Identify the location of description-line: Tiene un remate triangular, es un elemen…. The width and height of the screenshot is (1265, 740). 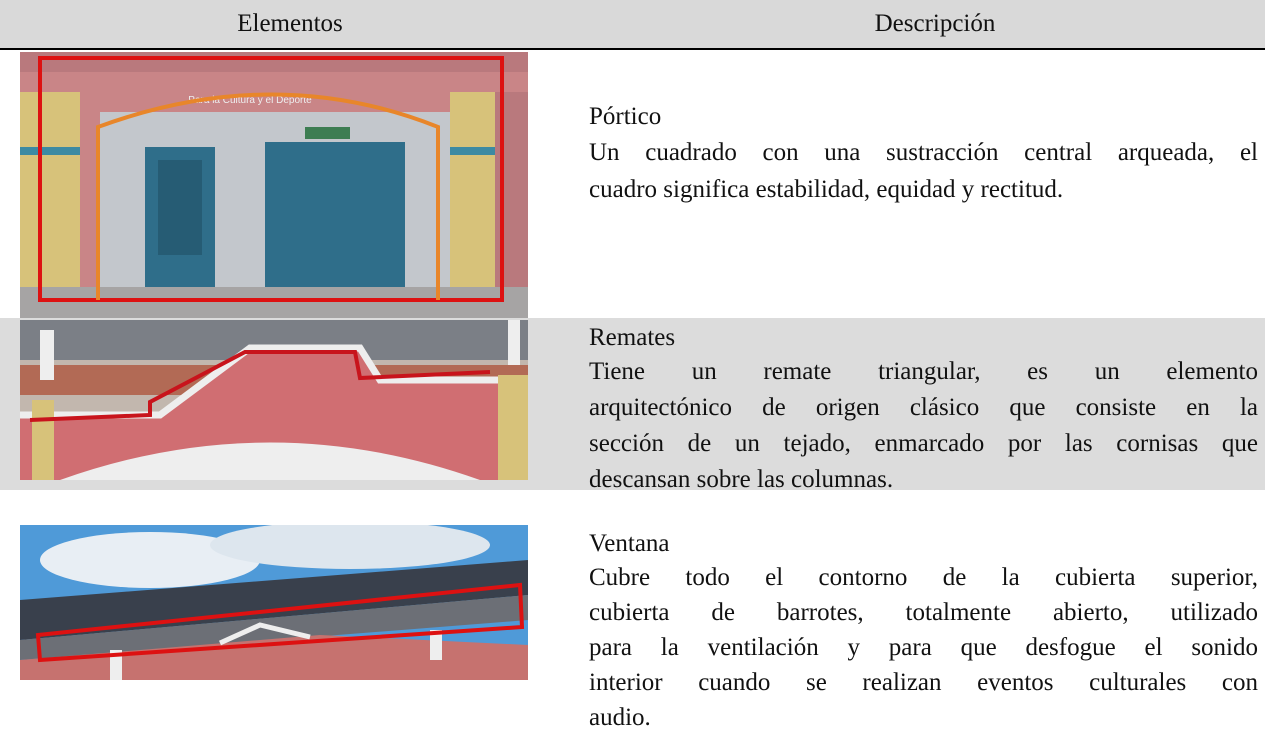
(923, 371).